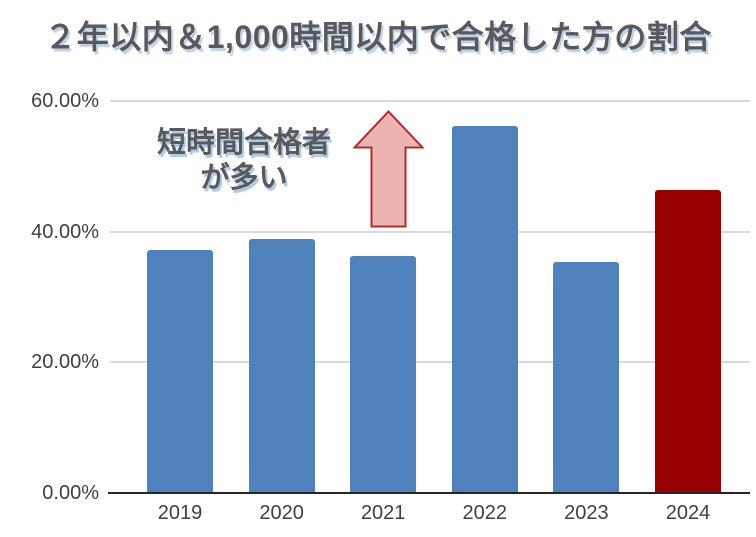 This screenshot has height=537, width=756. What do you see at coordinates (586, 377) in the screenshot?
I see `bar-2023` at bounding box center [586, 377].